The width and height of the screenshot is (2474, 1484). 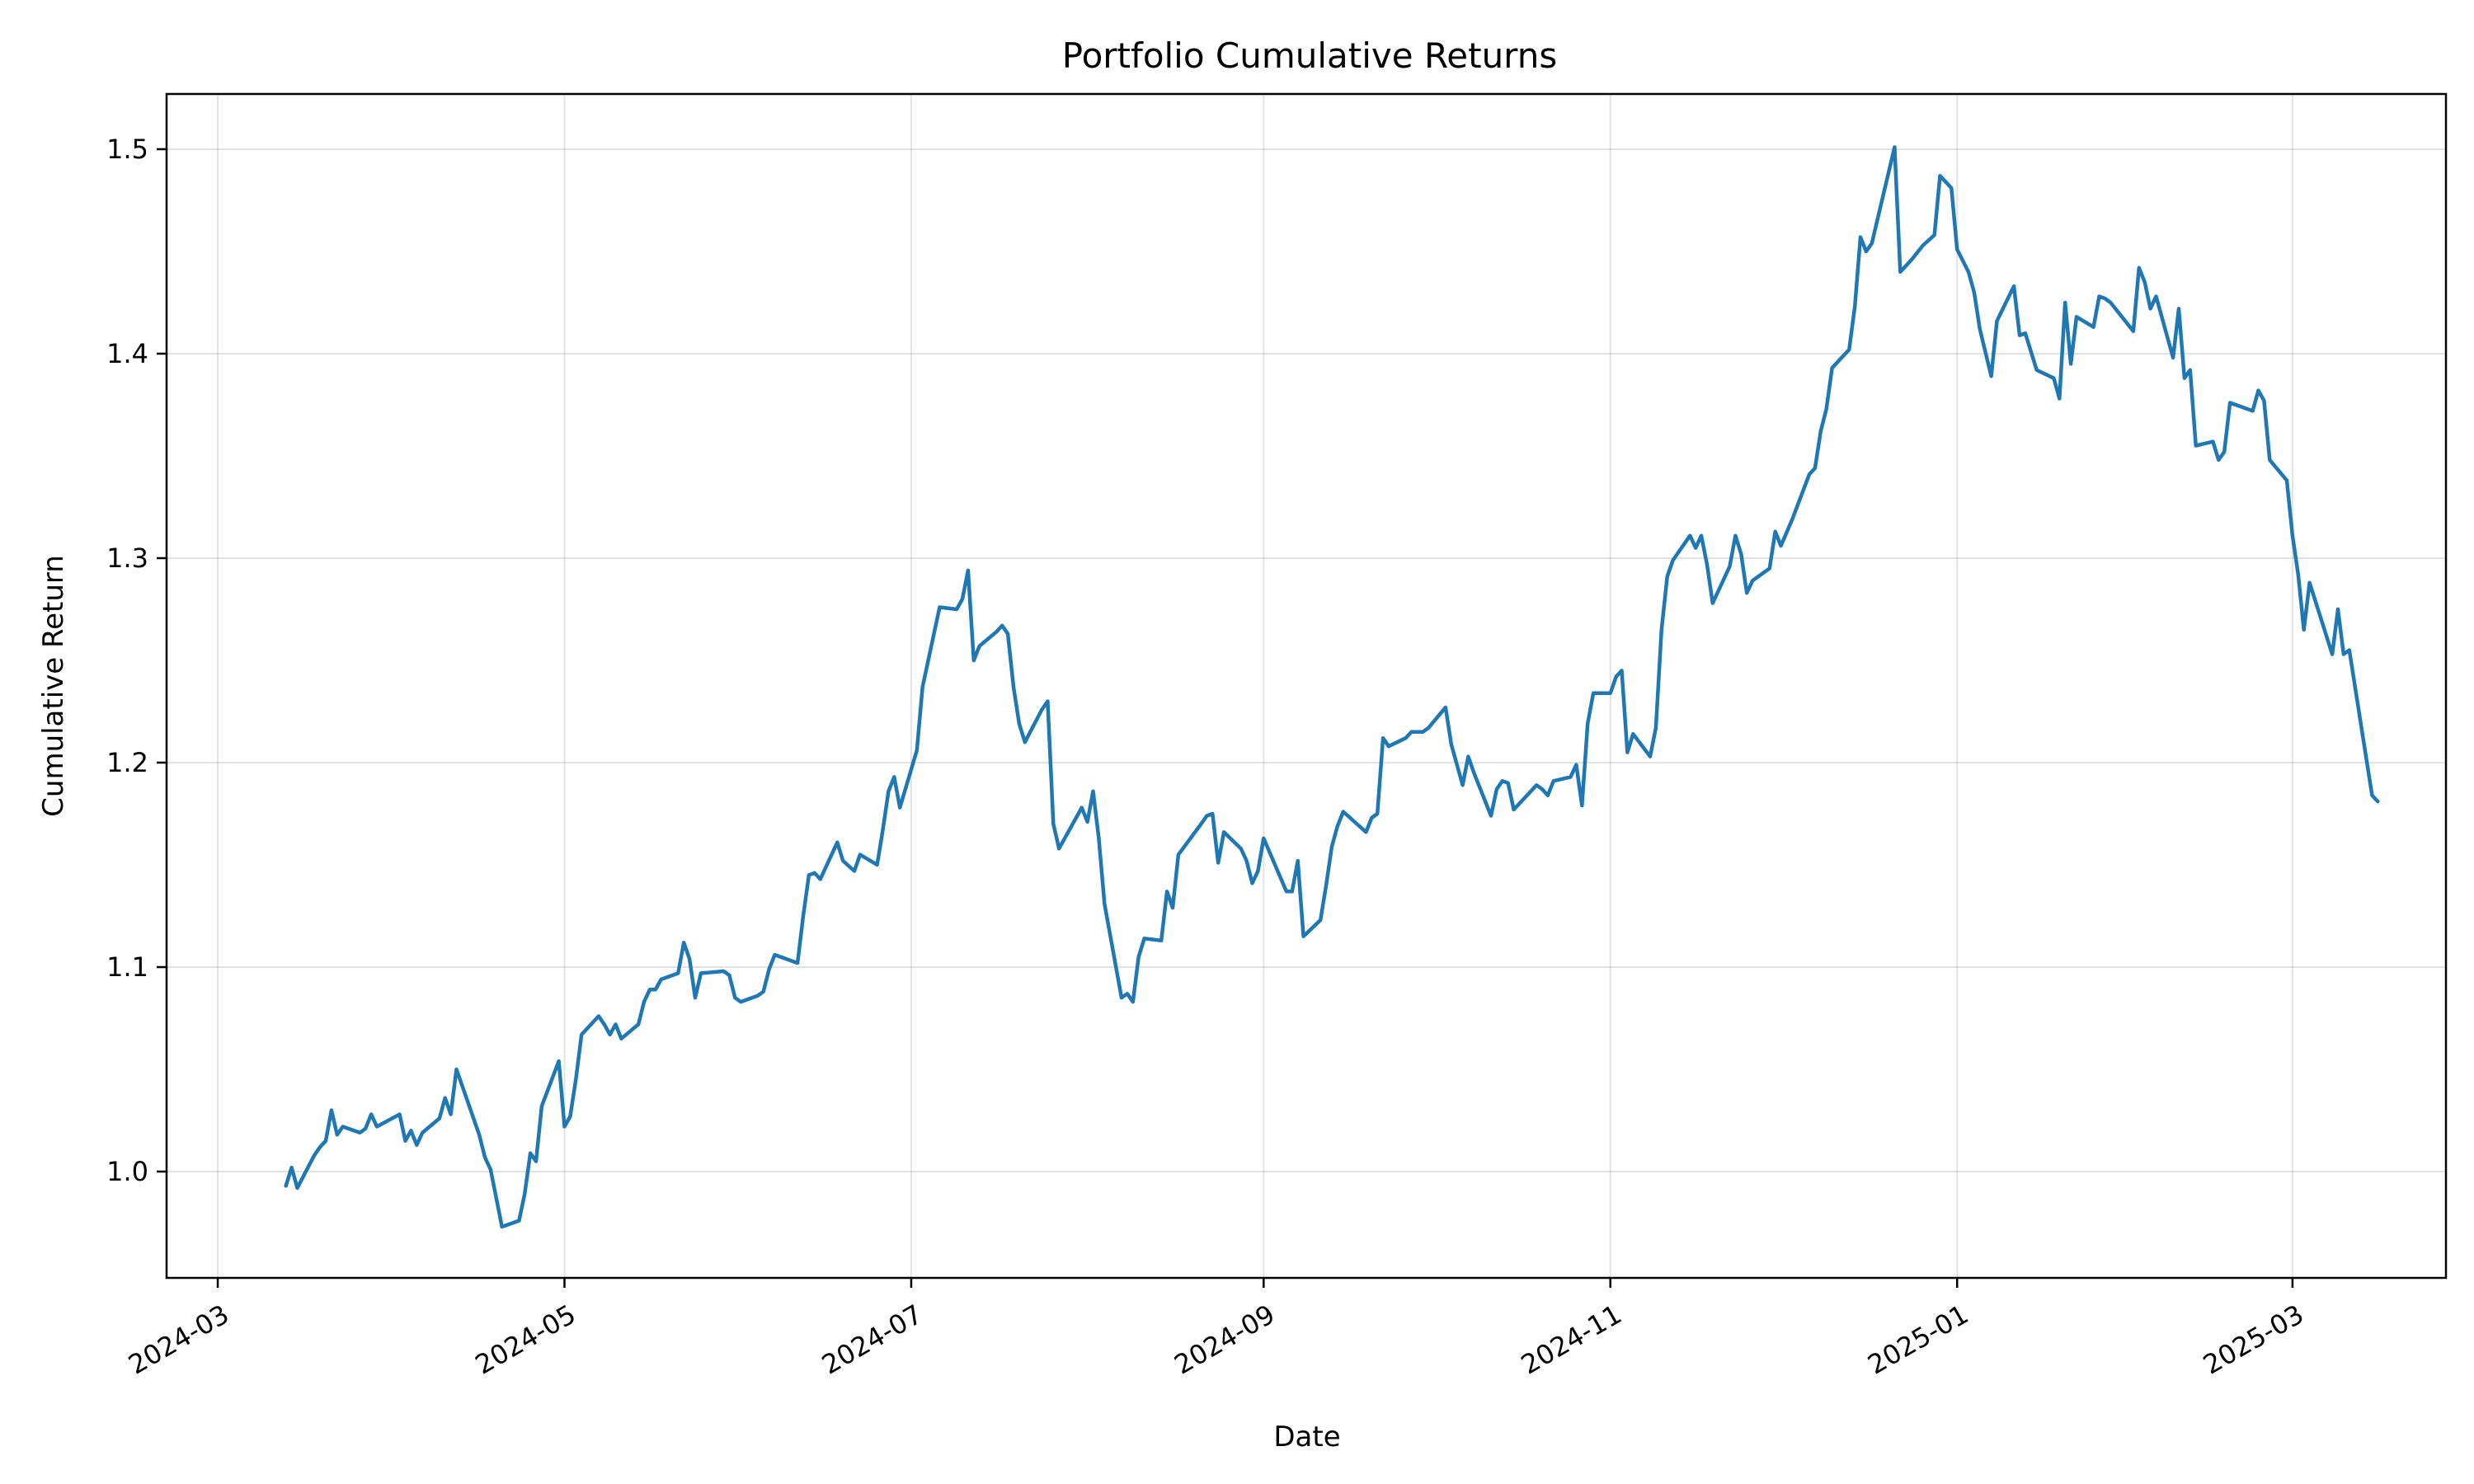 I want to click on y-tick-label: 1.0, so click(x=127, y=1171).